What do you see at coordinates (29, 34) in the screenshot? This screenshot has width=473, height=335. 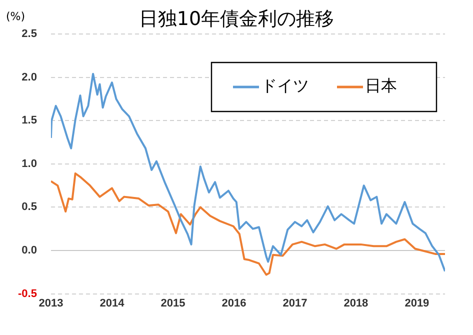 I see `y-tick-label: 2.5` at bounding box center [29, 34].